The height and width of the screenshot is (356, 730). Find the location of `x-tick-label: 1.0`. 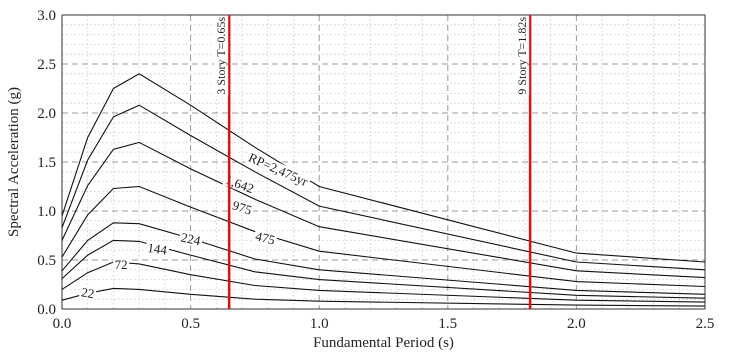

x-tick-label: 1.0 is located at coordinates (319, 324).